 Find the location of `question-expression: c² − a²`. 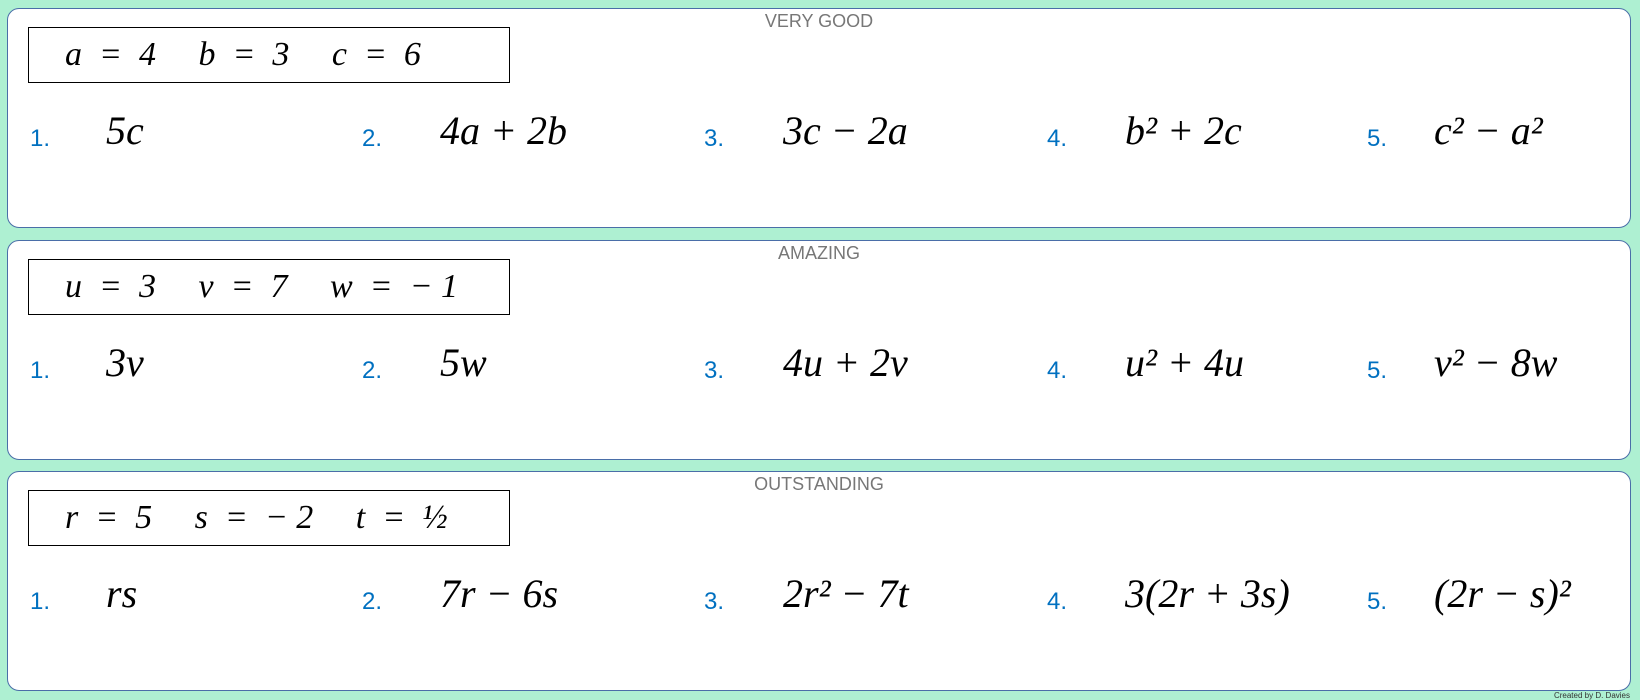

question-expression: c² − a² is located at coordinates (1488, 130).